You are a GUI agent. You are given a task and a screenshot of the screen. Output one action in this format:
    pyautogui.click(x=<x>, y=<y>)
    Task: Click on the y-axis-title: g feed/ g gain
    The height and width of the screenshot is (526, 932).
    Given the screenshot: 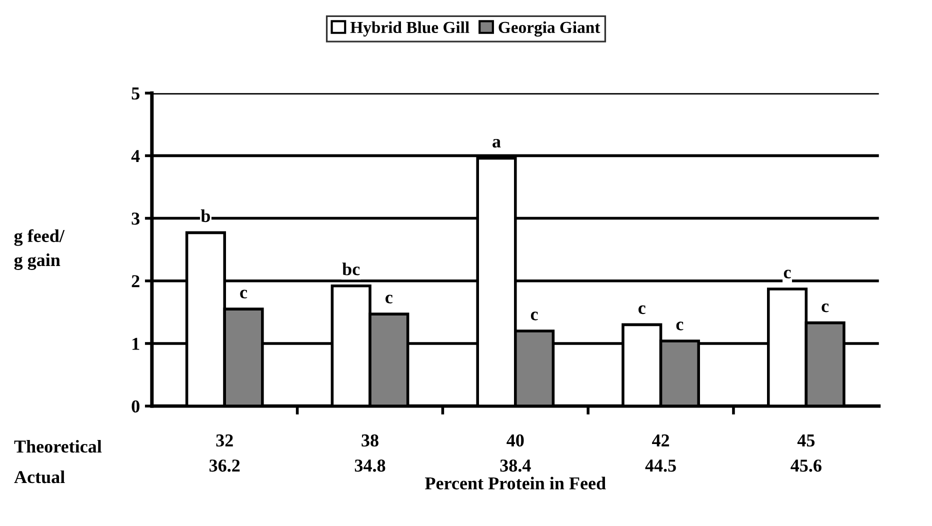 What is the action you would take?
    pyautogui.click(x=39, y=249)
    